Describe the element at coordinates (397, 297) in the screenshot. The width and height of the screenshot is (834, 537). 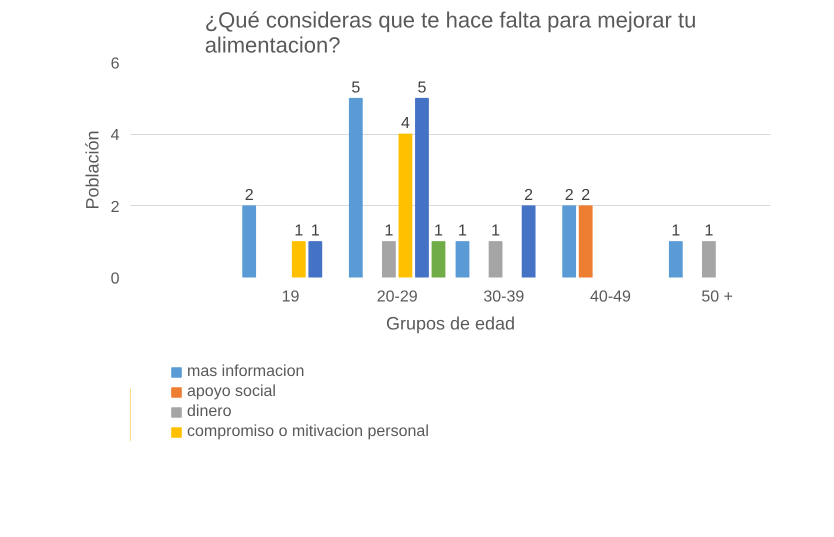
I see `x-tick-label: 20-29` at that location.